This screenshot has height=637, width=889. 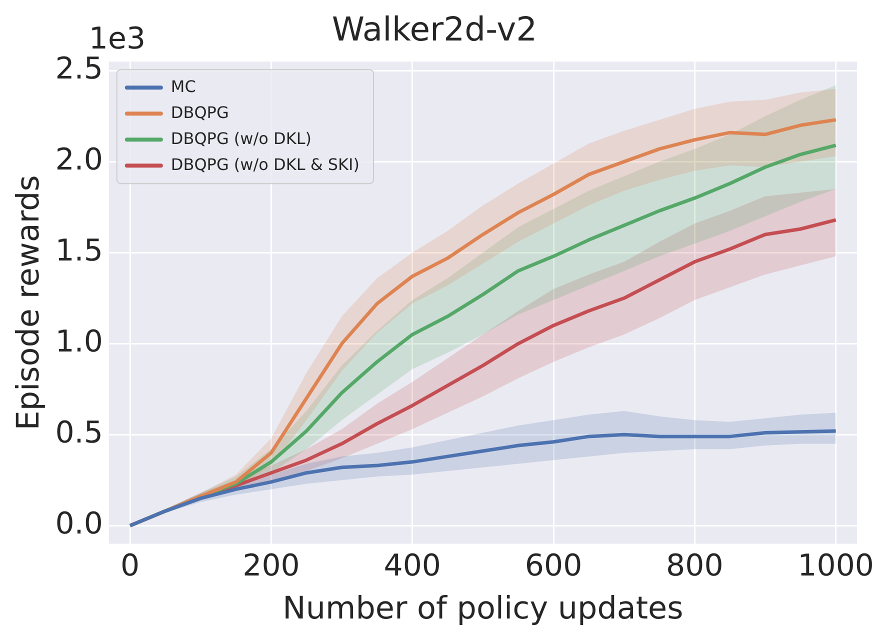 I want to click on x-tick-label: 600, so click(x=553, y=566).